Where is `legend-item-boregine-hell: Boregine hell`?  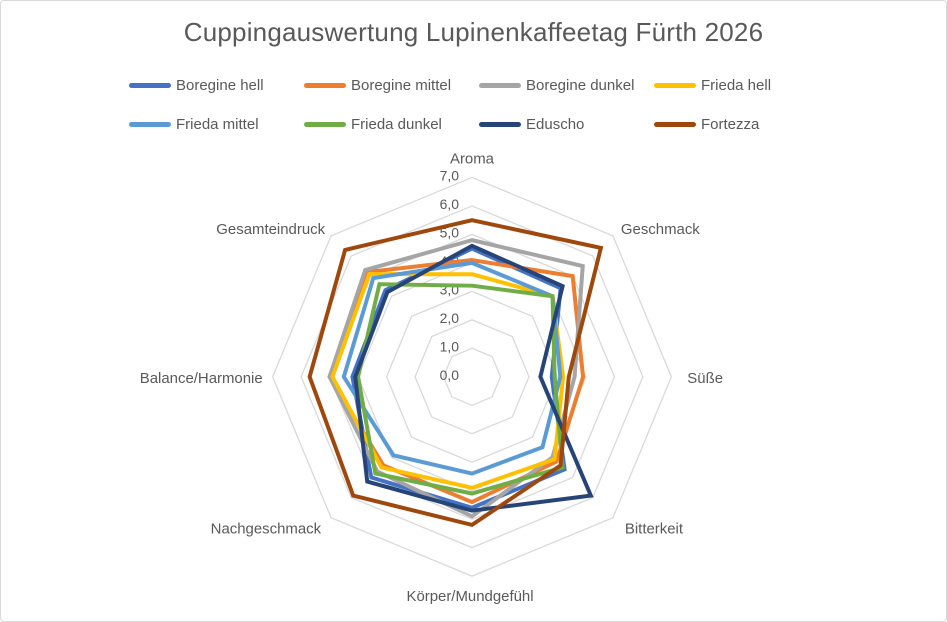
legend-item-boregine-hell: Boregine hell is located at coordinates (216, 85).